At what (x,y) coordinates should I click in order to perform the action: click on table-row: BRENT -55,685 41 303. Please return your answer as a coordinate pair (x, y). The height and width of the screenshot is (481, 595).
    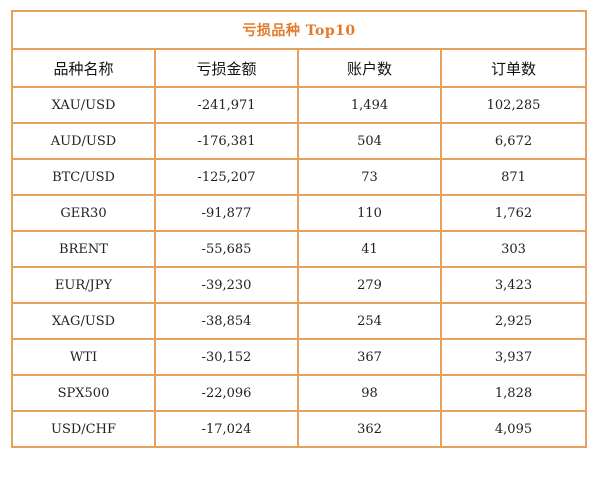
    Looking at the image, I should click on (299, 249).